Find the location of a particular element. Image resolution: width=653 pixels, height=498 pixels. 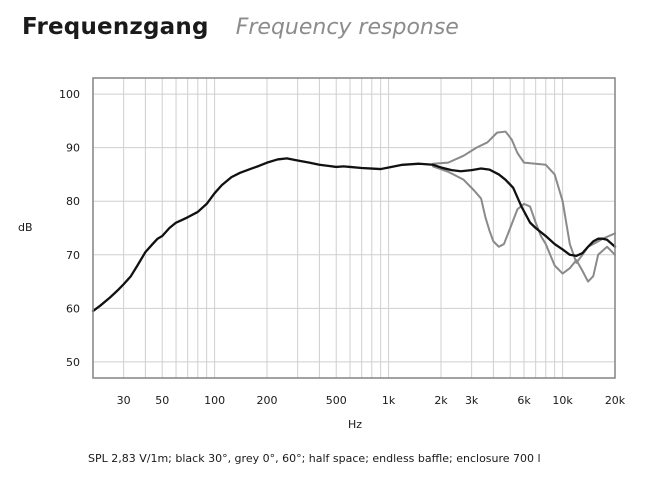

title-row: Frequenzgang Frequency response is located at coordinates (240, 27).